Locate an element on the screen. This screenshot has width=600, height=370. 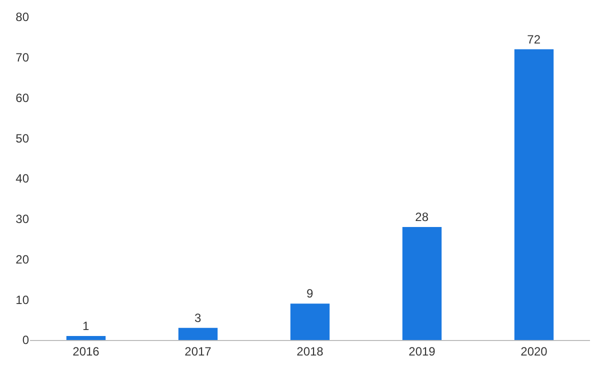
y-tick-label: 40 is located at coordinates (23, 179).